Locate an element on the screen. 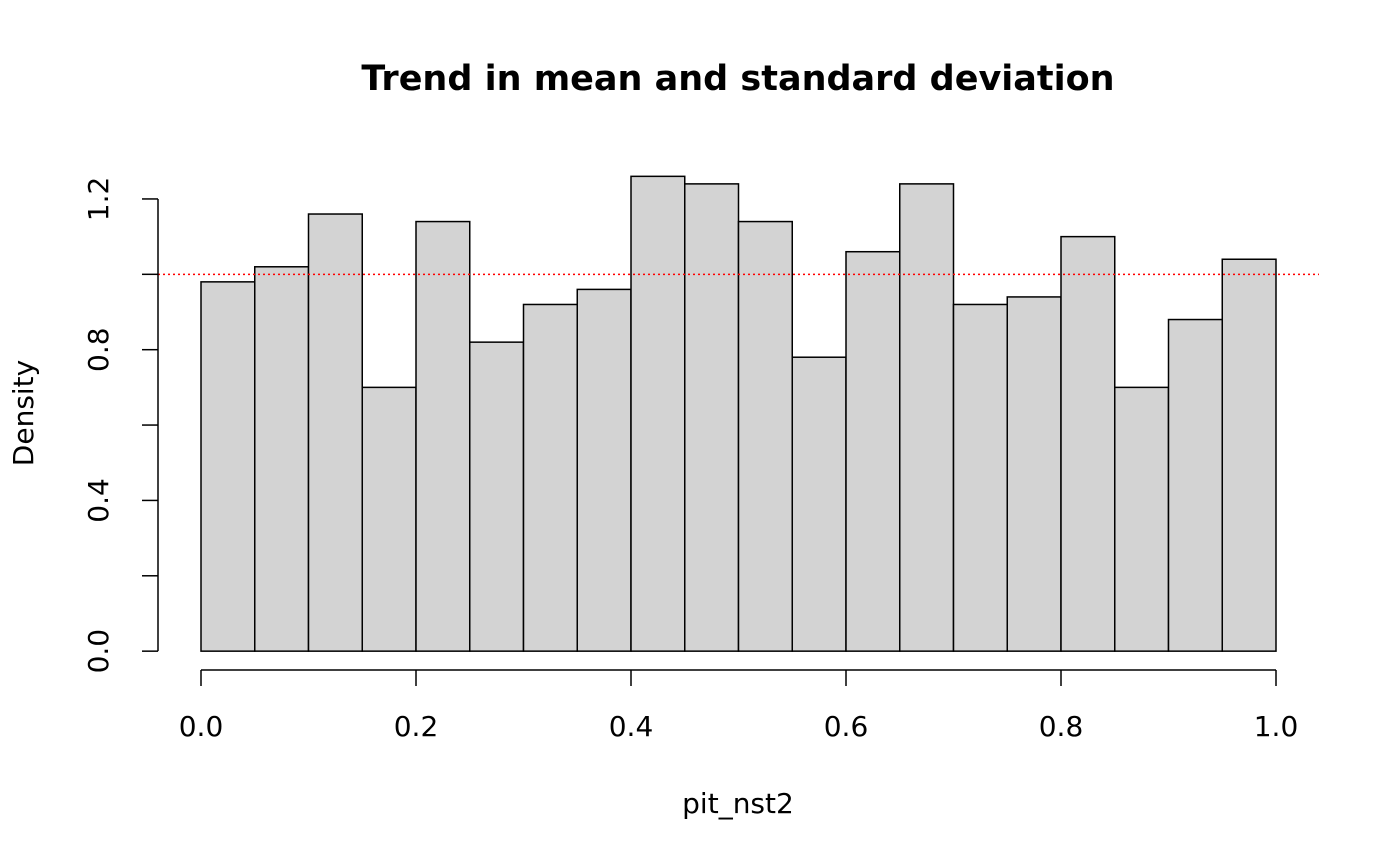 This screenshot has width=1400, height=866. x-tick-label: 0.0 is located at coordinates (201, 726).